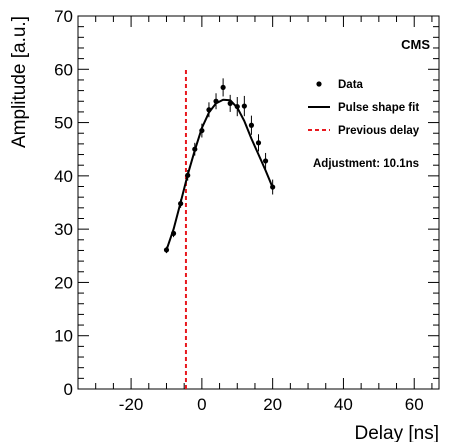 This screenshot has height=442, width=451. What do you see at coordinates (19, 82) in the screenshot?
I see `y-axis-label: Amplitude [a.u.]` at bounding box center [19, 82].